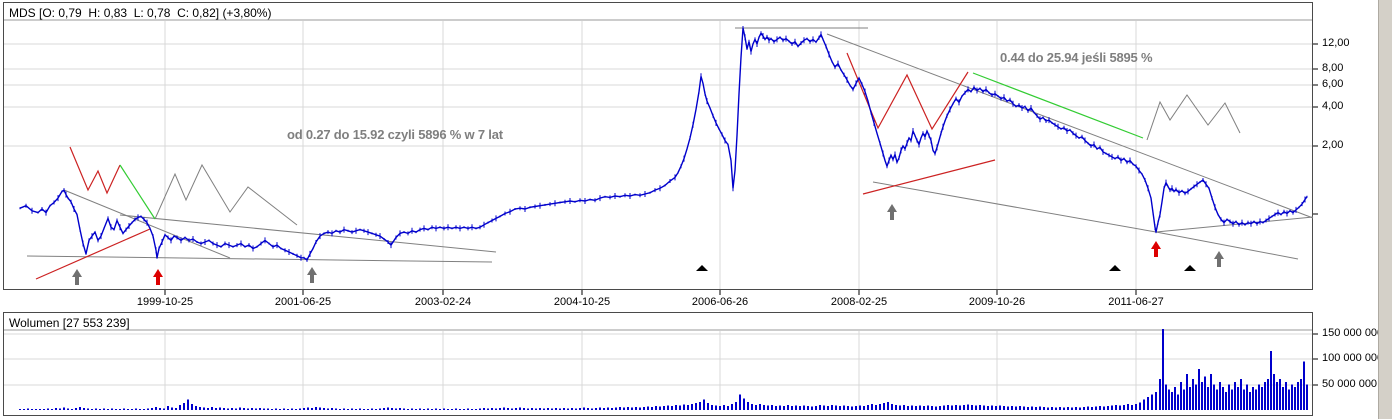 The height and width of the screenshot is (419, 1392). What do you see at coordinates (997, 302) in the screenshot?
I see `date-axis-label: 2009-10-26` at bounding box center [997, 302].